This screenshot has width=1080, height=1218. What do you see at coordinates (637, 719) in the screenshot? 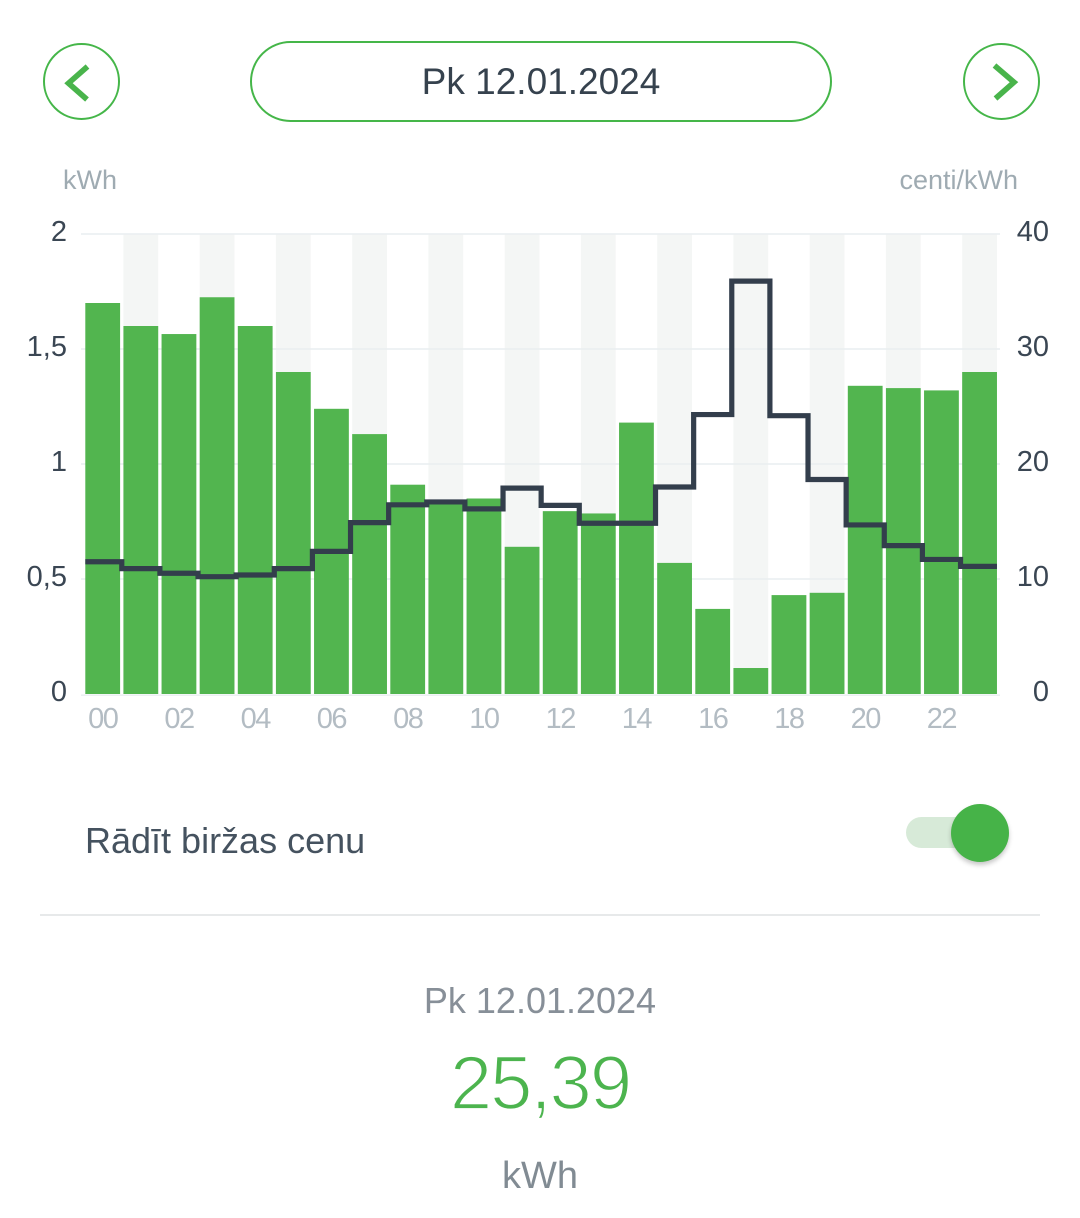
I see `svg-text: 14` at bounding box center [637, 719].